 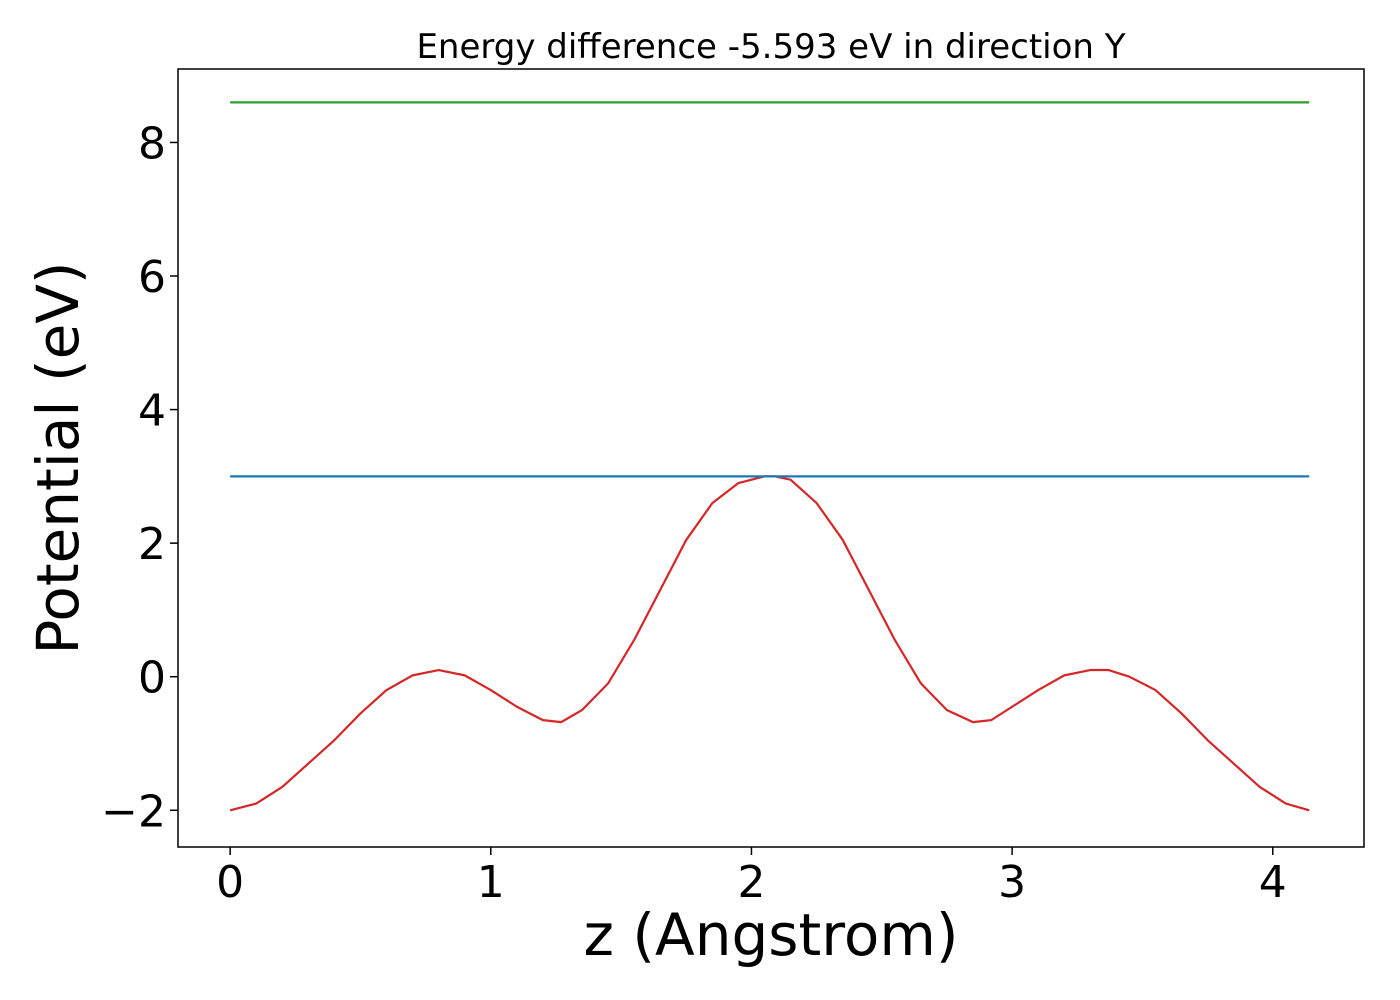 What do you see at coordinates (1273, 882) in the screenshot?
I see `x-tick-label: 4` at bounding box center [1273, 882].